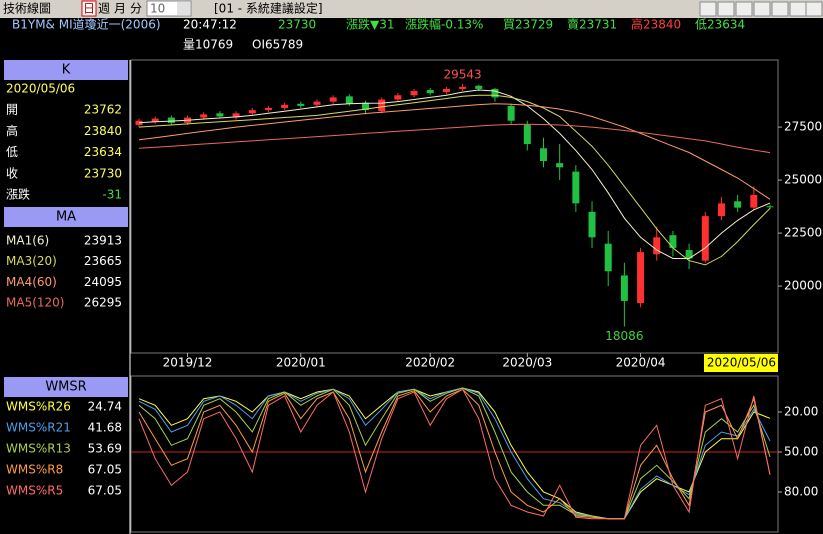  What do you see at coordinates (103, 241) in the screenshot?
I see `ma-value: 23913` at bounding box center [103, 241].